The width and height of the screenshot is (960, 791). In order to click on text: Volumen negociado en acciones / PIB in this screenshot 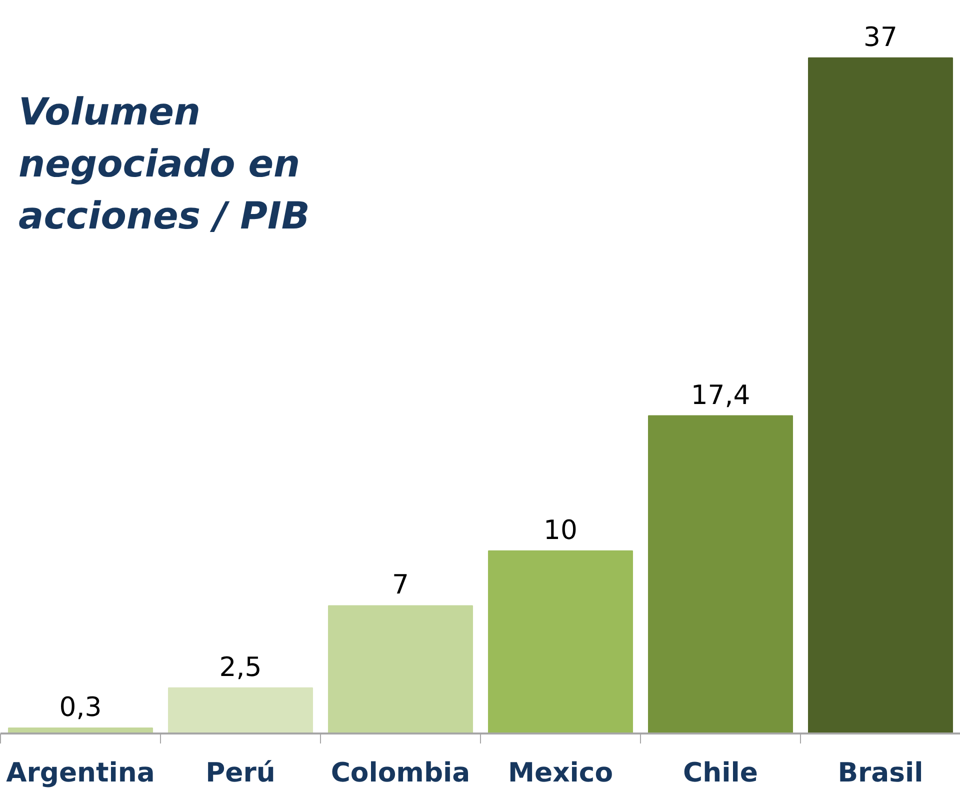, I will do `click(164, 164)`.